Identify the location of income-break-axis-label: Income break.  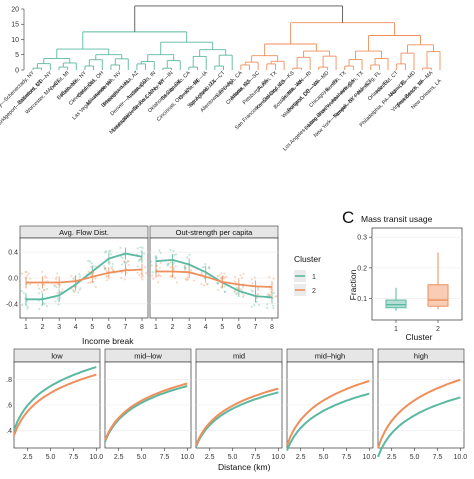
(108, 341).